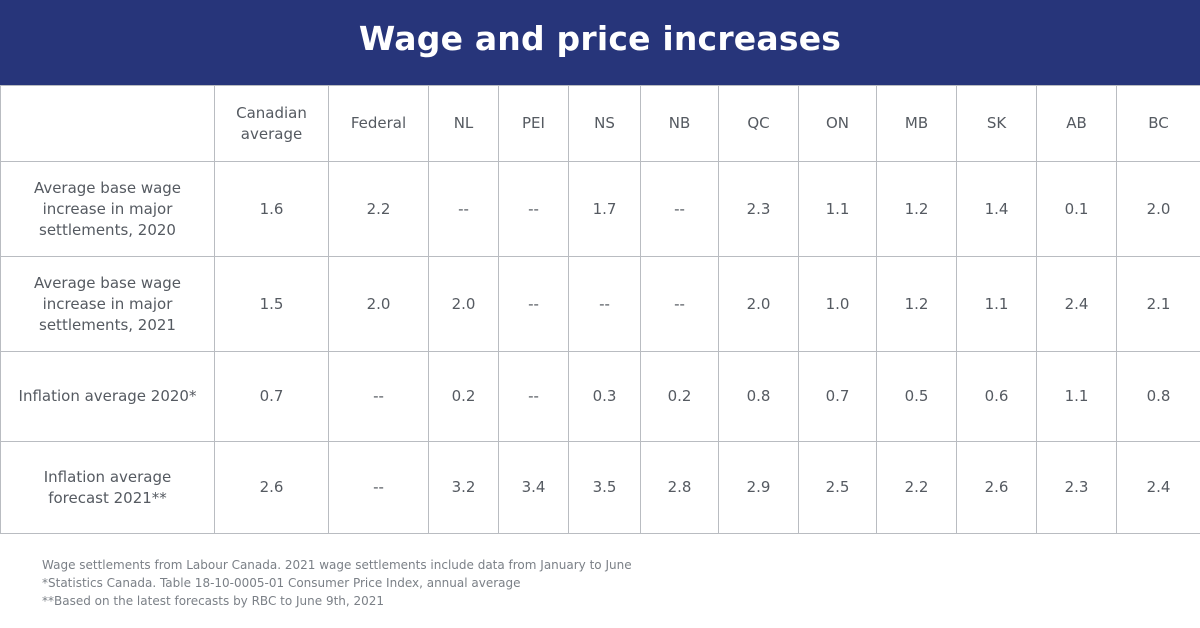  What do you see at coordinates (679, 487) in the screenshot?
I see `table-cell: 2.8` at bounding box center [679, 487].